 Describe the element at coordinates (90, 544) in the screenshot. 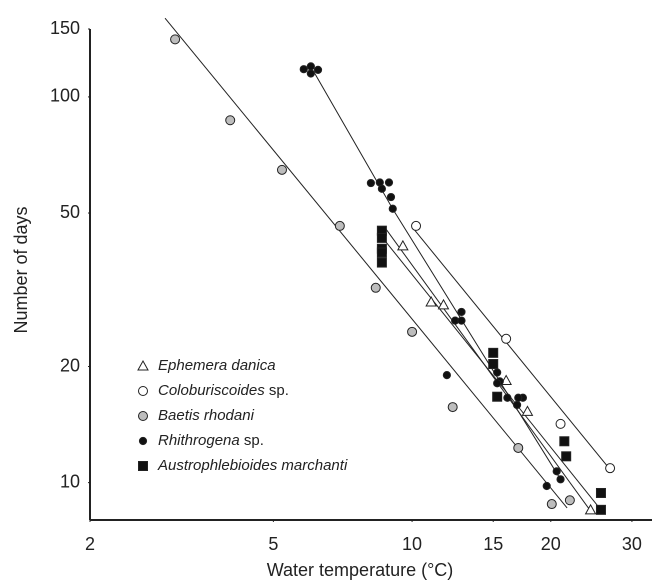

I see `x-tick-label: 2` at that location.